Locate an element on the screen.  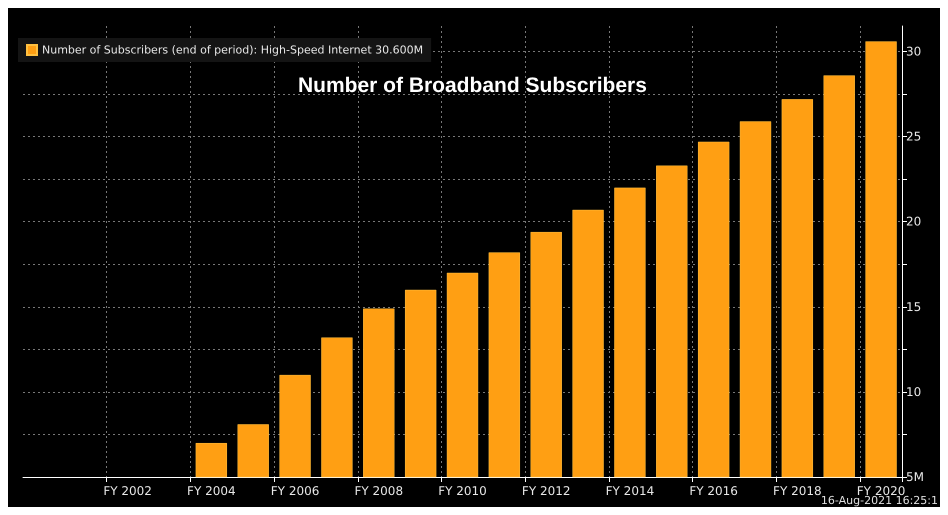
y-tick-label: 5M is located at coordinates (915, 477).